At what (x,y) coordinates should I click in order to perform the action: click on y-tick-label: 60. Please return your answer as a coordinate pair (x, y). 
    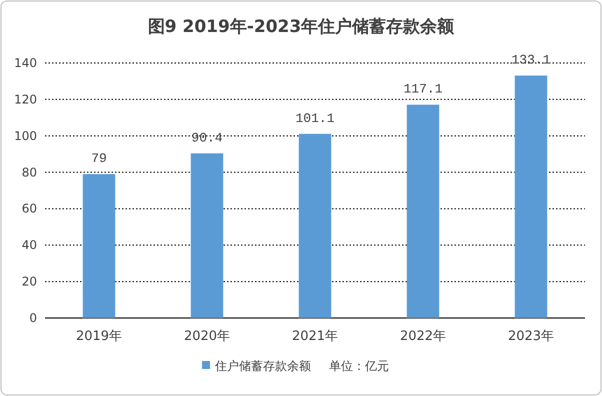
    Looking at the image, I should click on (29, 209).